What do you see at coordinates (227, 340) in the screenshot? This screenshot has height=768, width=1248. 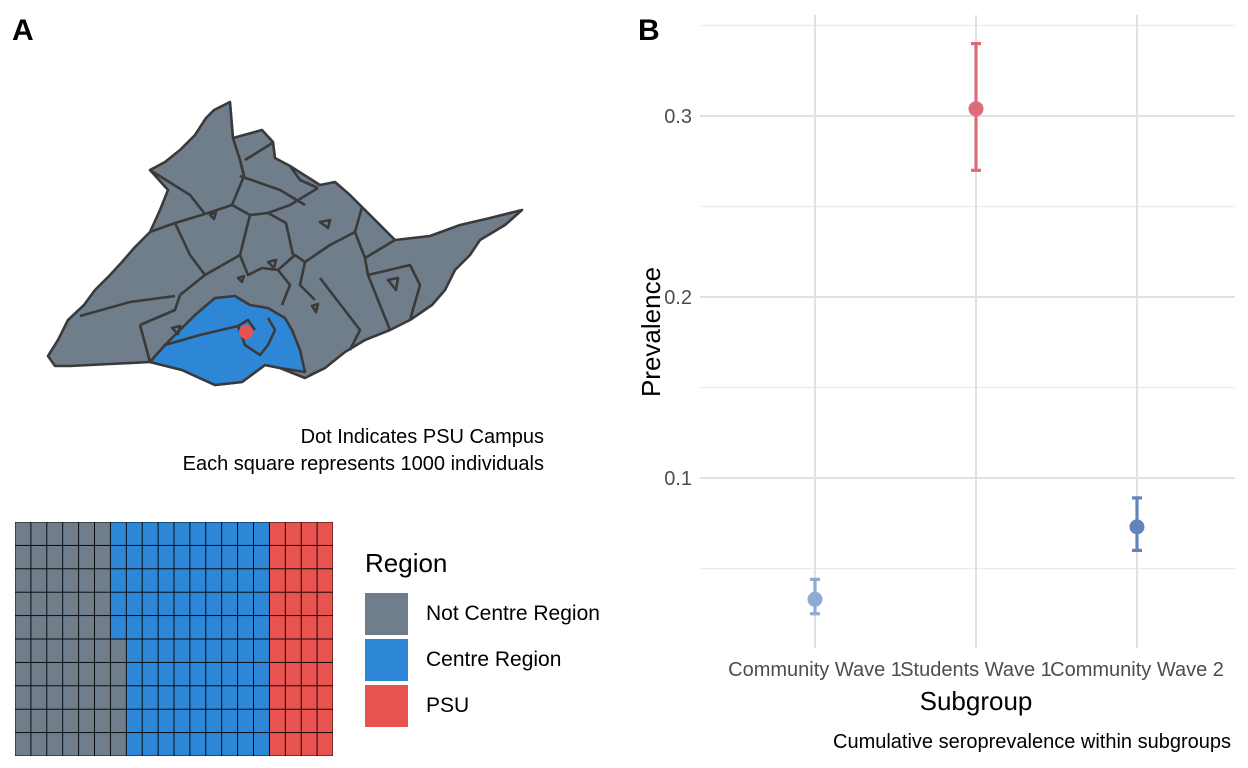 I see `map-region-centre` at bounding box center [227, 340].